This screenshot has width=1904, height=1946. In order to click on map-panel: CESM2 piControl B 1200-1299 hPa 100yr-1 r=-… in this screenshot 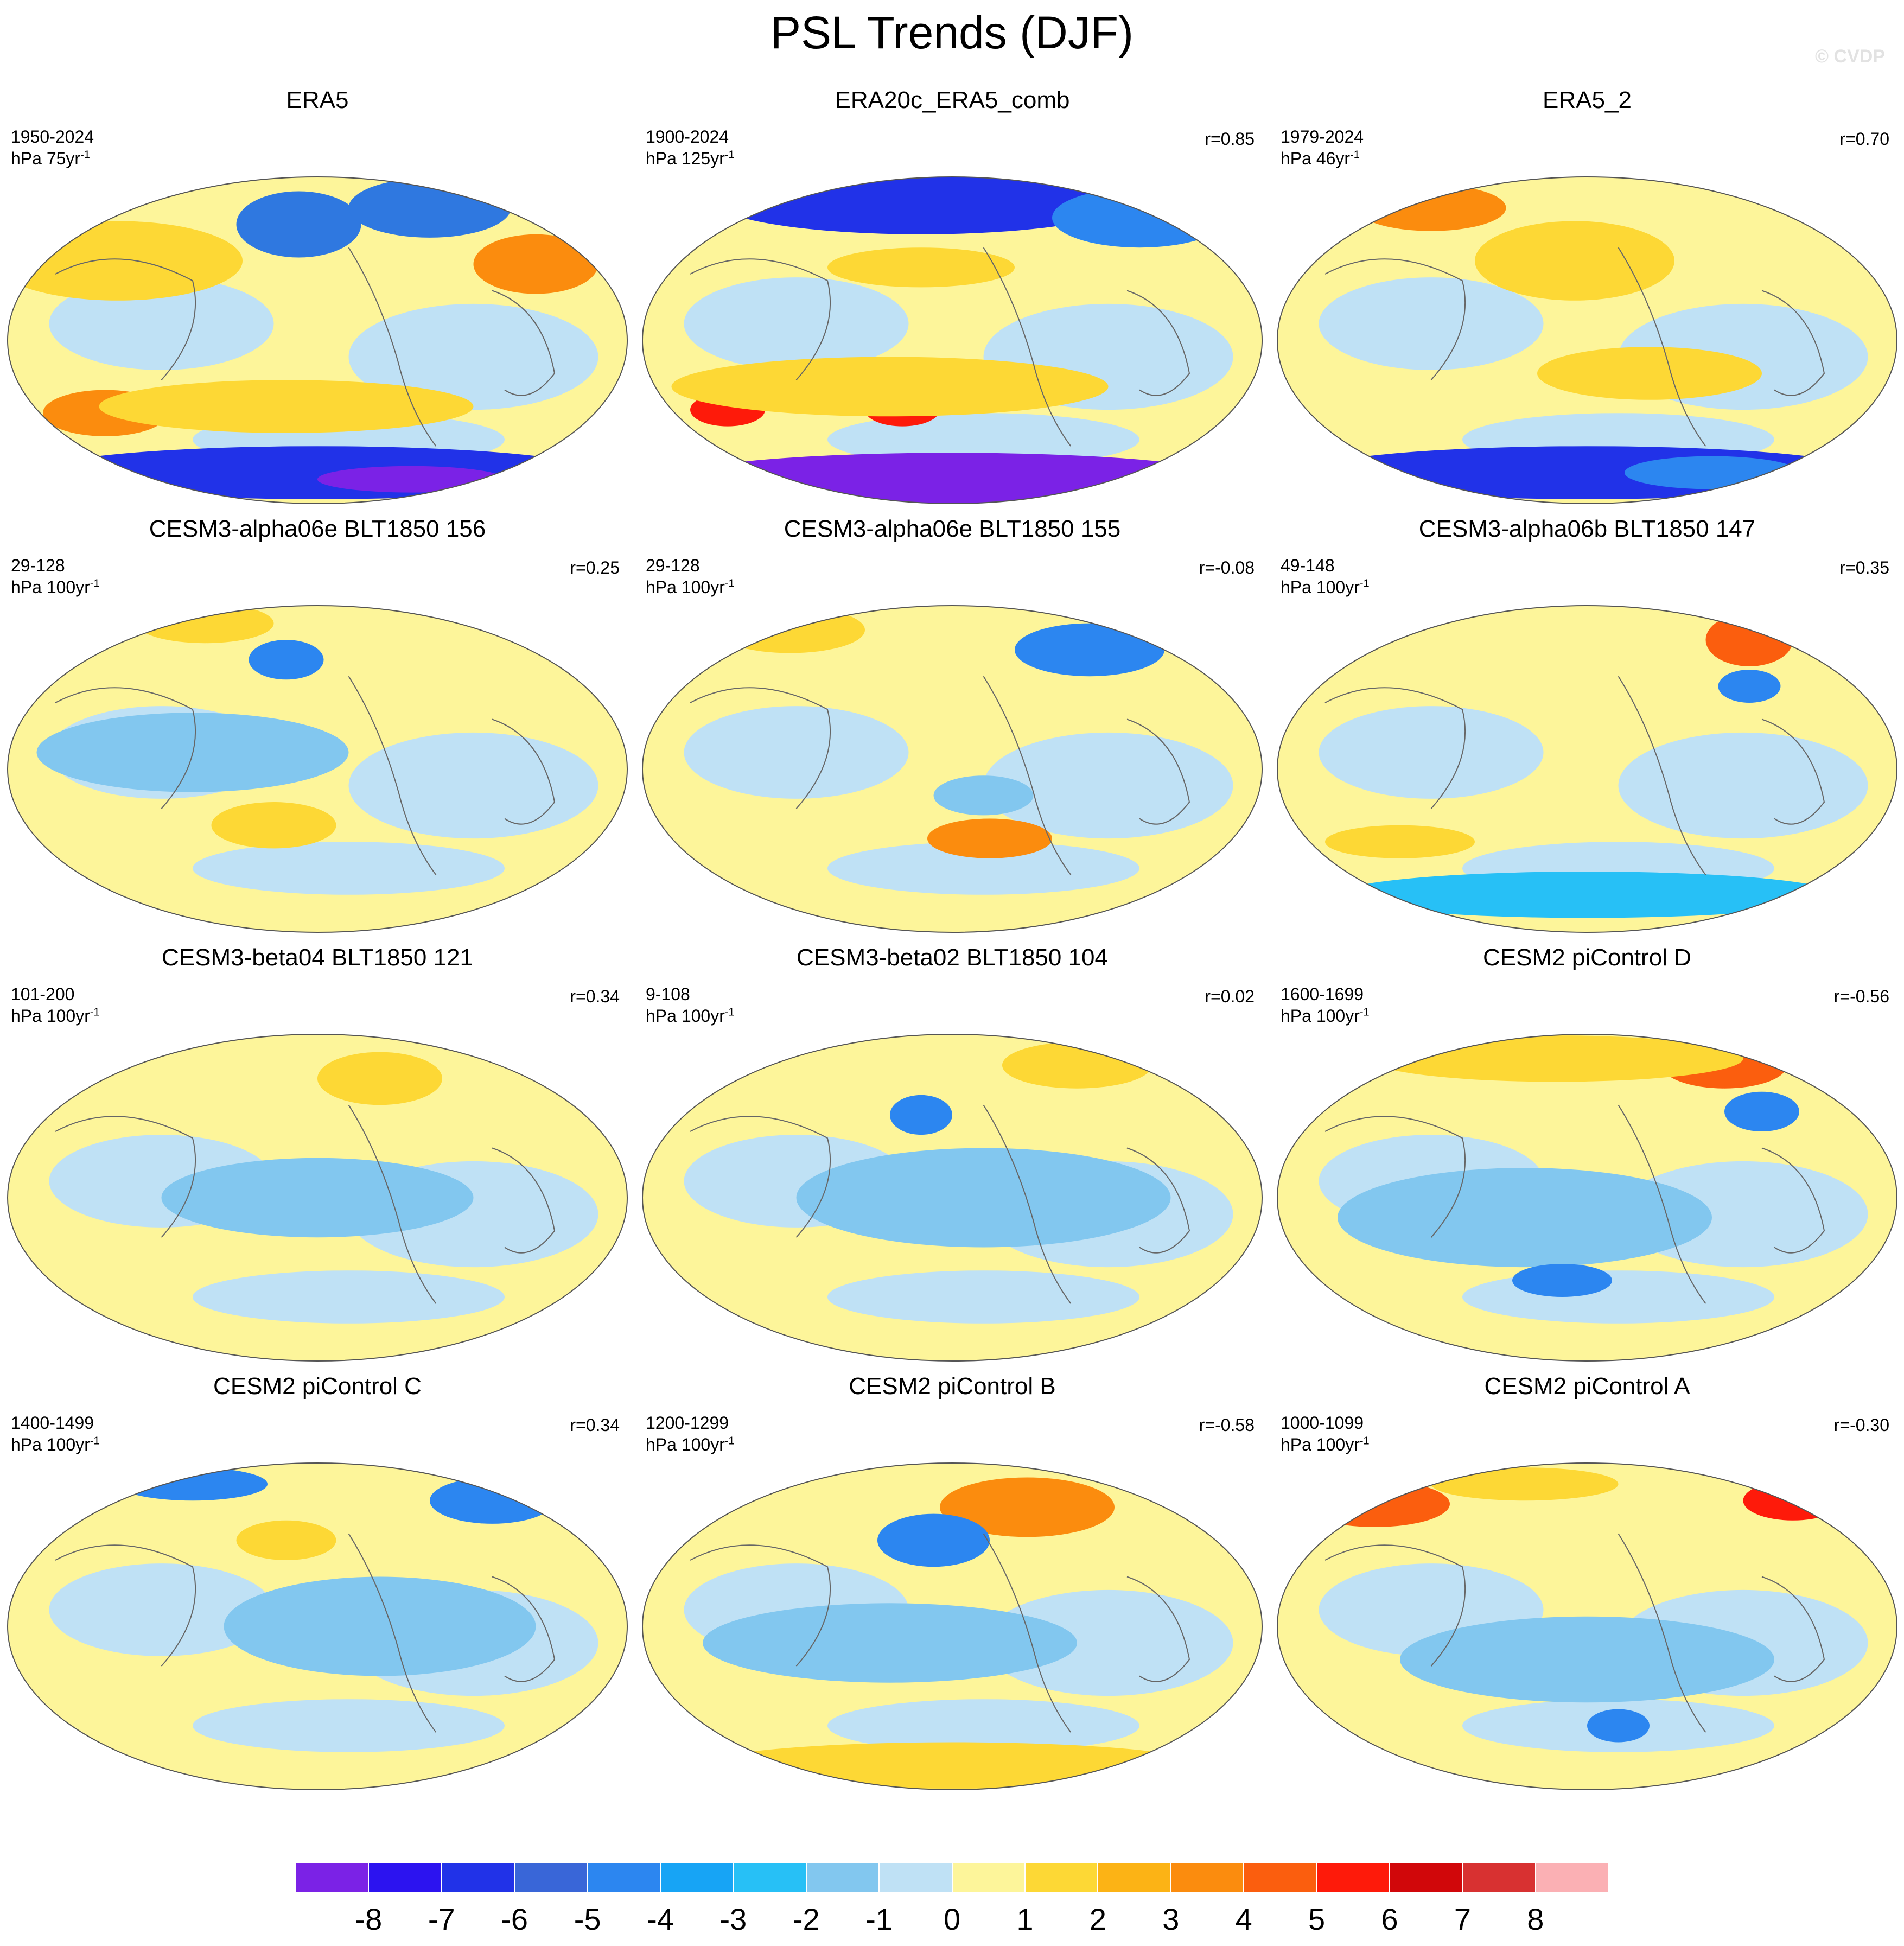, I will do `click(952, 1582)`.